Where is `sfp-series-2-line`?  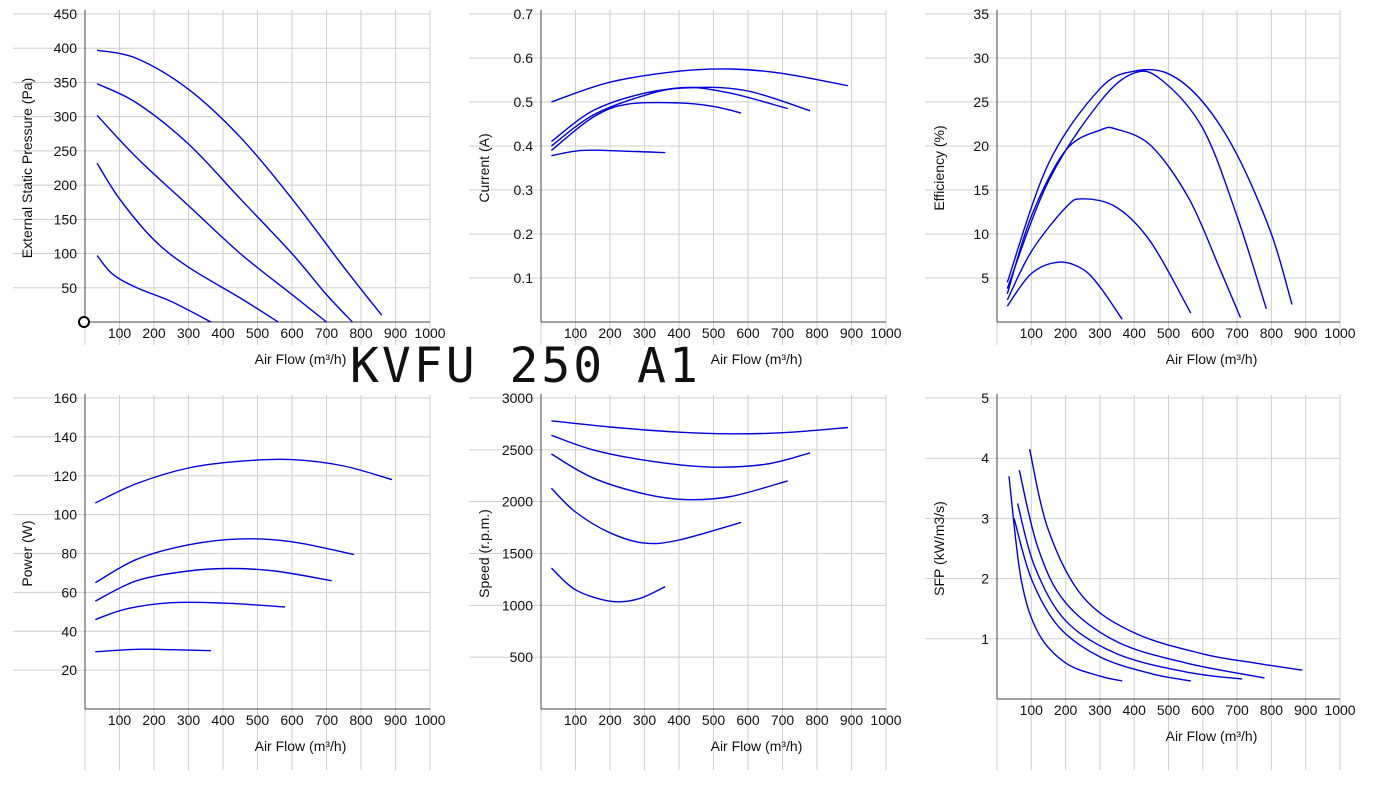 sfp-series-2-line is located at coordinates (1141, 574).